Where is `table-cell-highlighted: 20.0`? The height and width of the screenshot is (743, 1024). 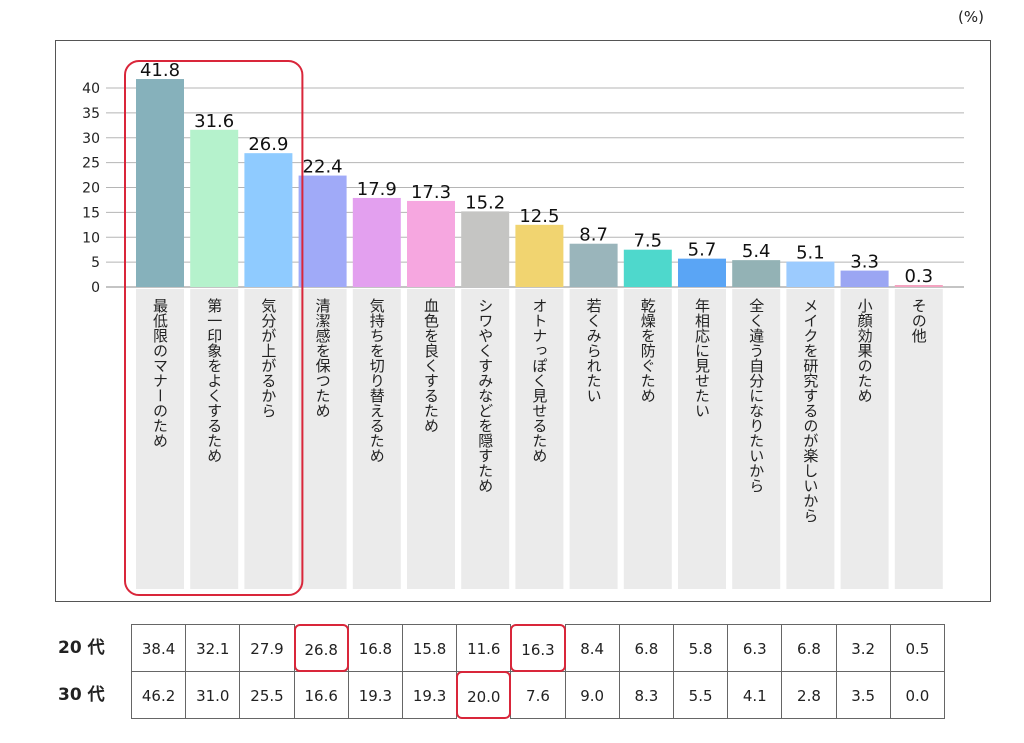 table-cell-highlighted: 20.0 is located at coordinates (484, 695).